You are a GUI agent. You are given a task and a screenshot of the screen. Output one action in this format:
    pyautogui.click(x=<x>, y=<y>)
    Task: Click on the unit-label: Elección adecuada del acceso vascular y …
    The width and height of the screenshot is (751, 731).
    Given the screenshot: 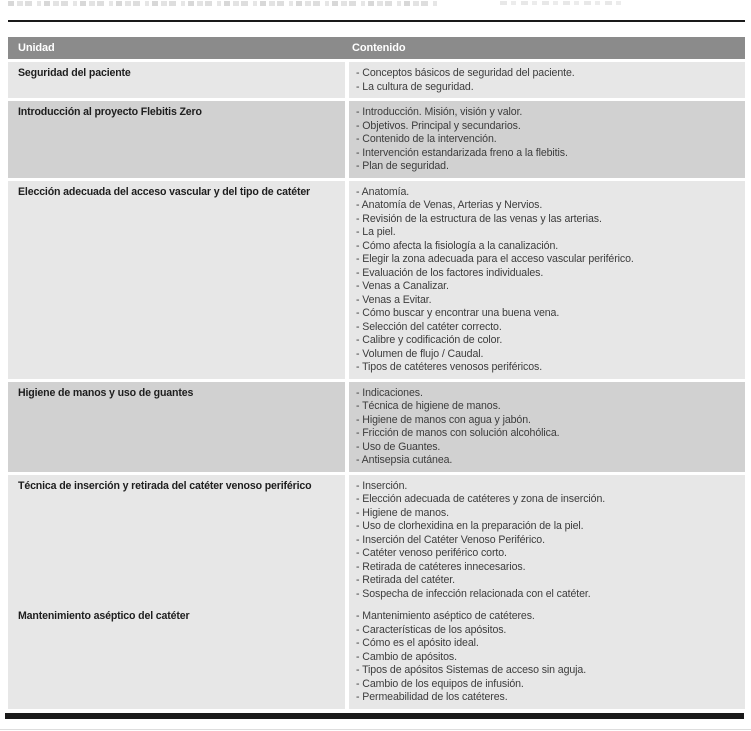 What is the action you would take?
    pyautogui.click(x=176, y=279)
    